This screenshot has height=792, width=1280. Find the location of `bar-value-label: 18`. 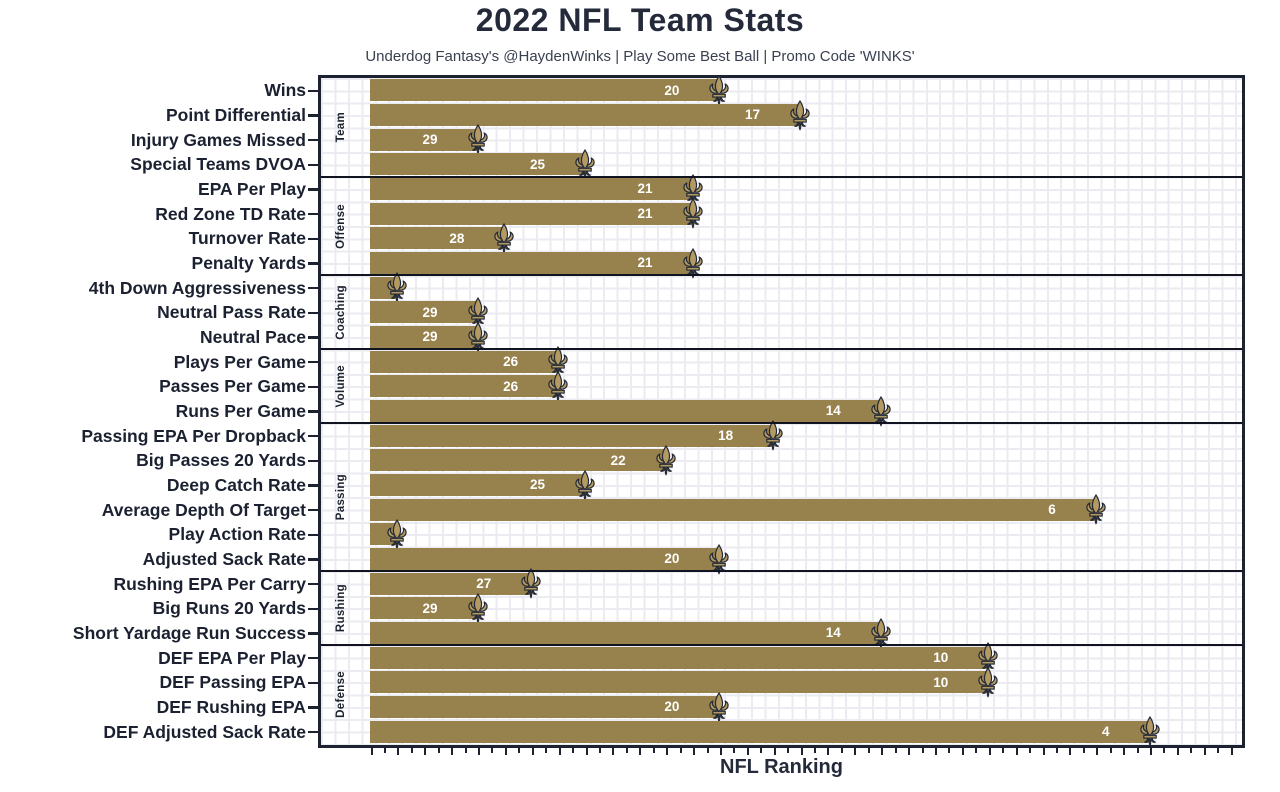

bar-value-label: 18 is located at coordinates (726, 436).